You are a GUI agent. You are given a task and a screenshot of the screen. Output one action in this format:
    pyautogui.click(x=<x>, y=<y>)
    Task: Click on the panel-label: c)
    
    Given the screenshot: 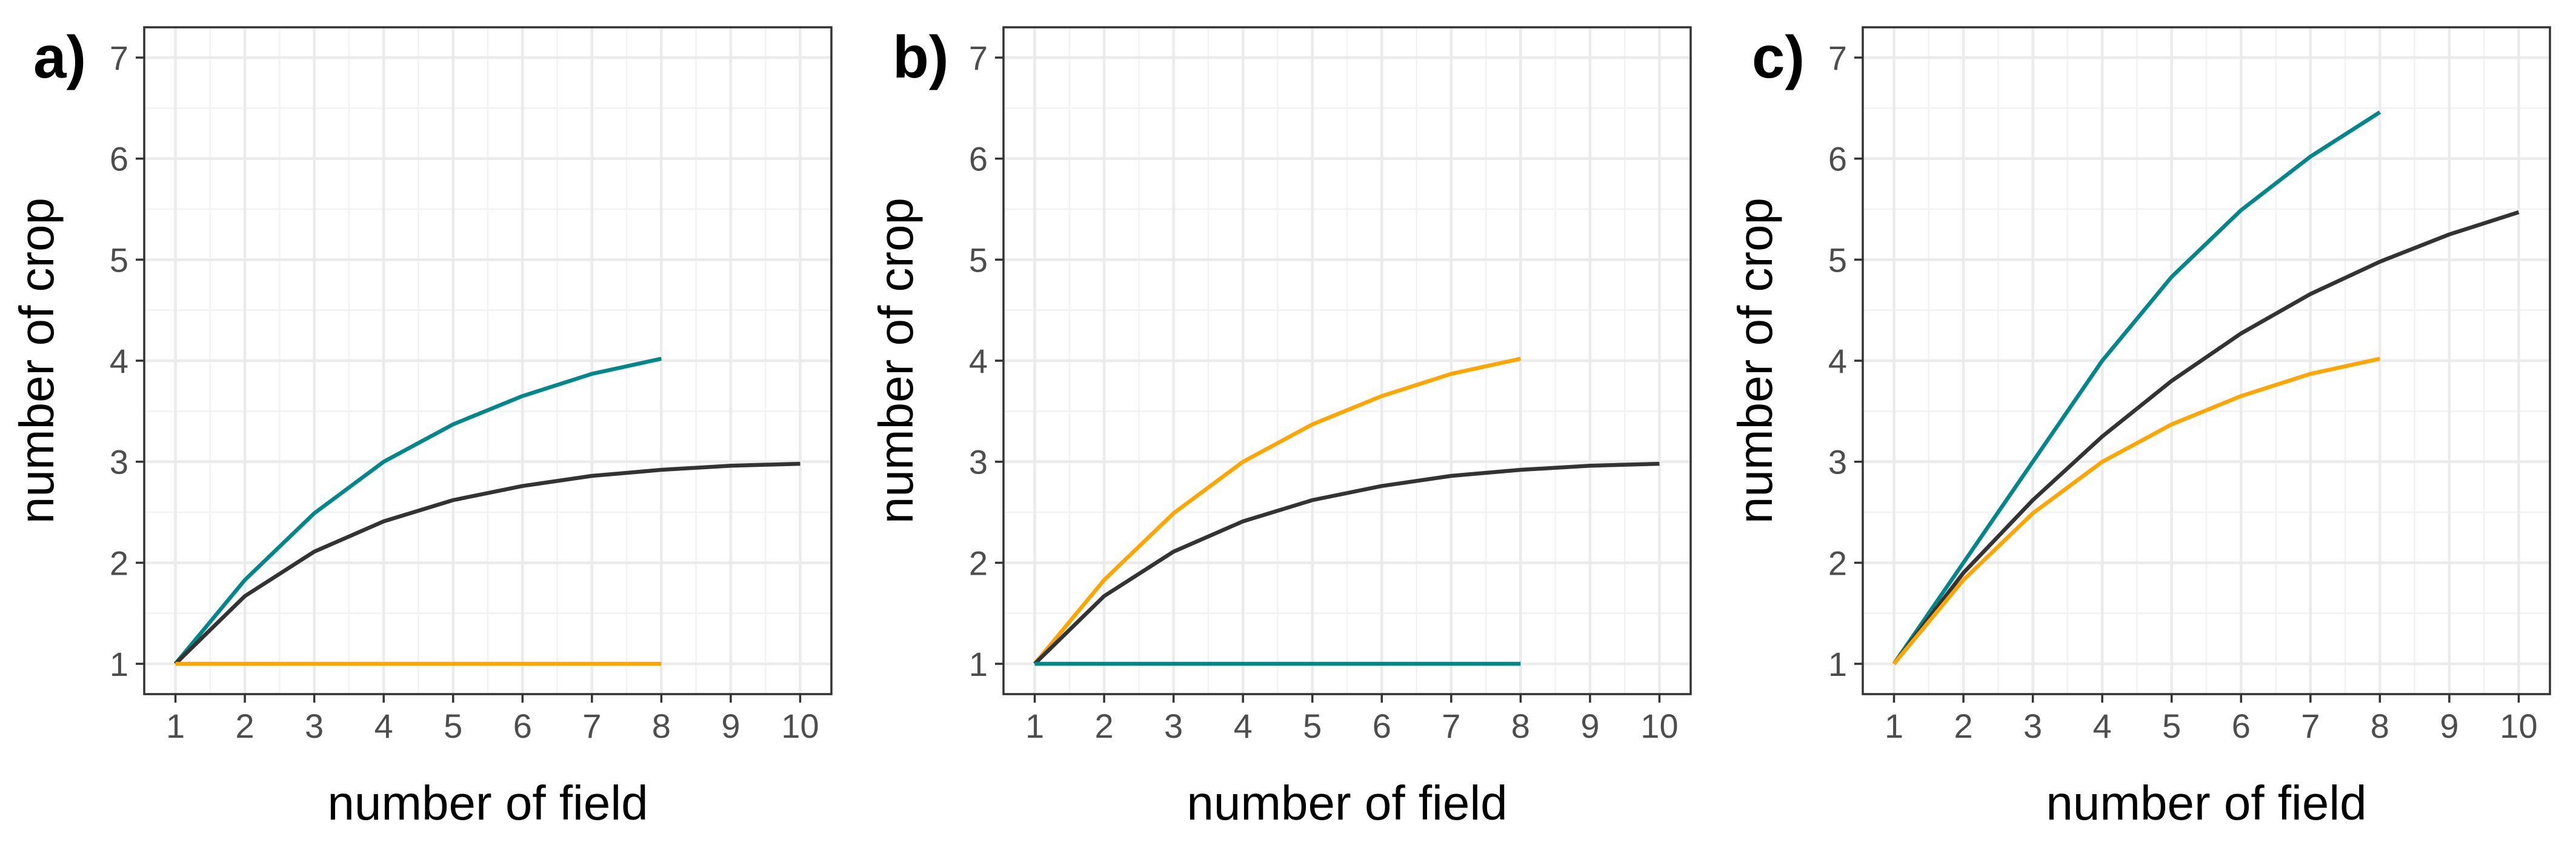 What is the action you would take?
    pyautogui.click(x=1778, y=57)
    